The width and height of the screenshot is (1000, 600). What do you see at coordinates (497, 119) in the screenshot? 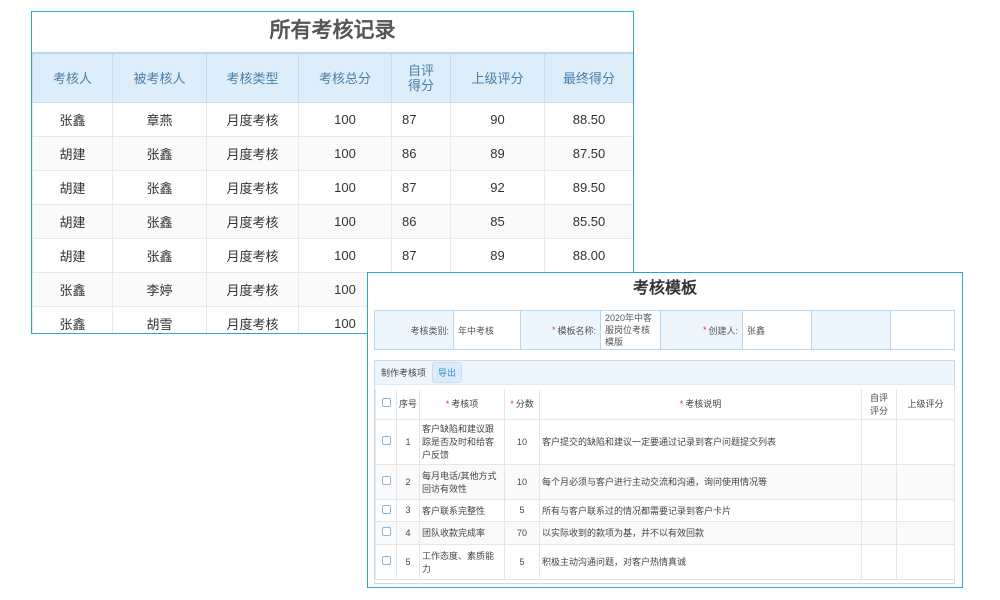
I see `table-cell: 90` at bounding box center [497, 119].